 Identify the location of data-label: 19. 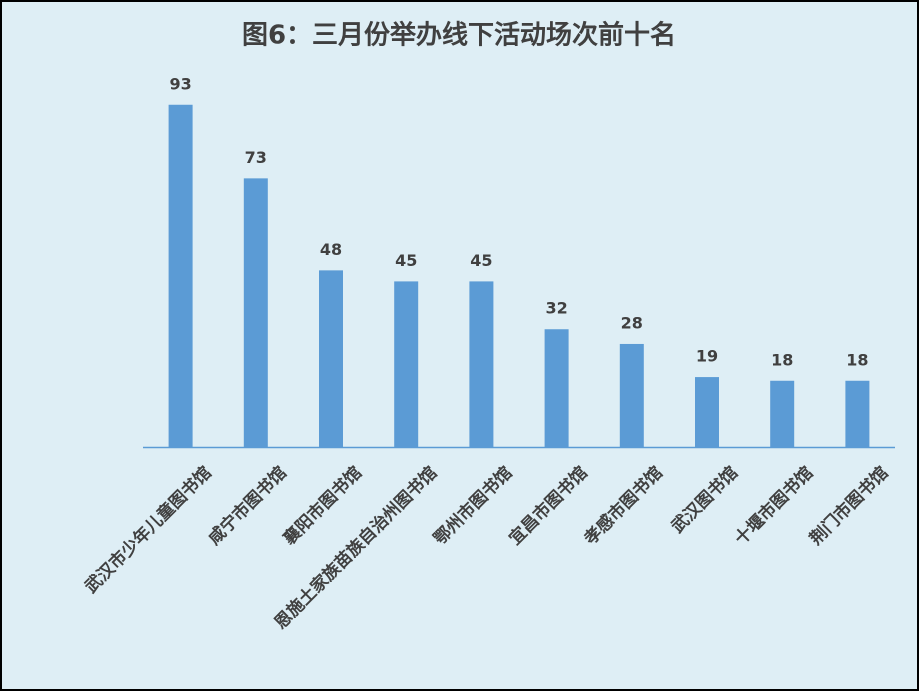
(707, 356).